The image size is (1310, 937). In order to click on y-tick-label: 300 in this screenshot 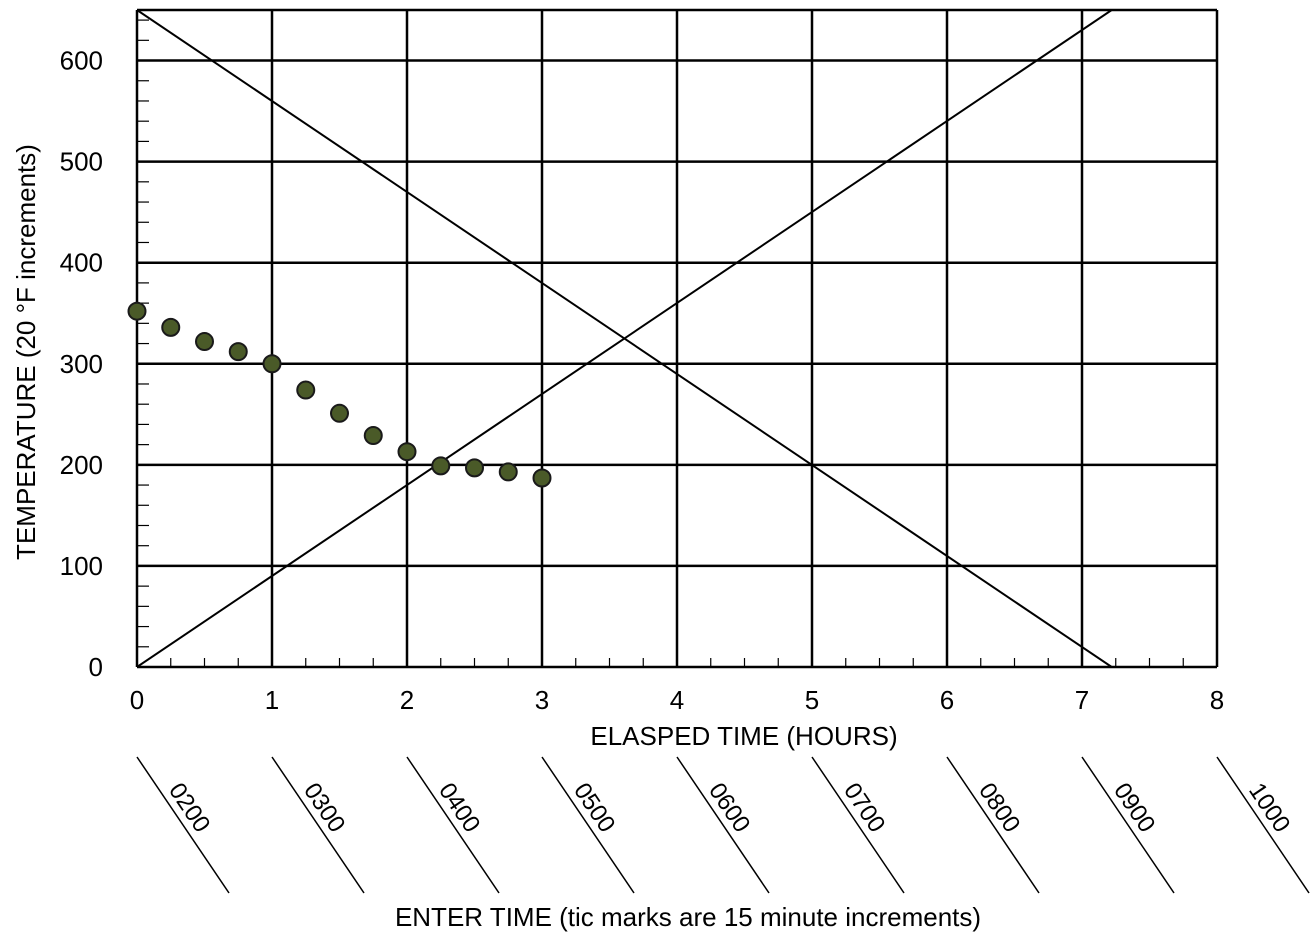, I will do `click(81, 364)`.